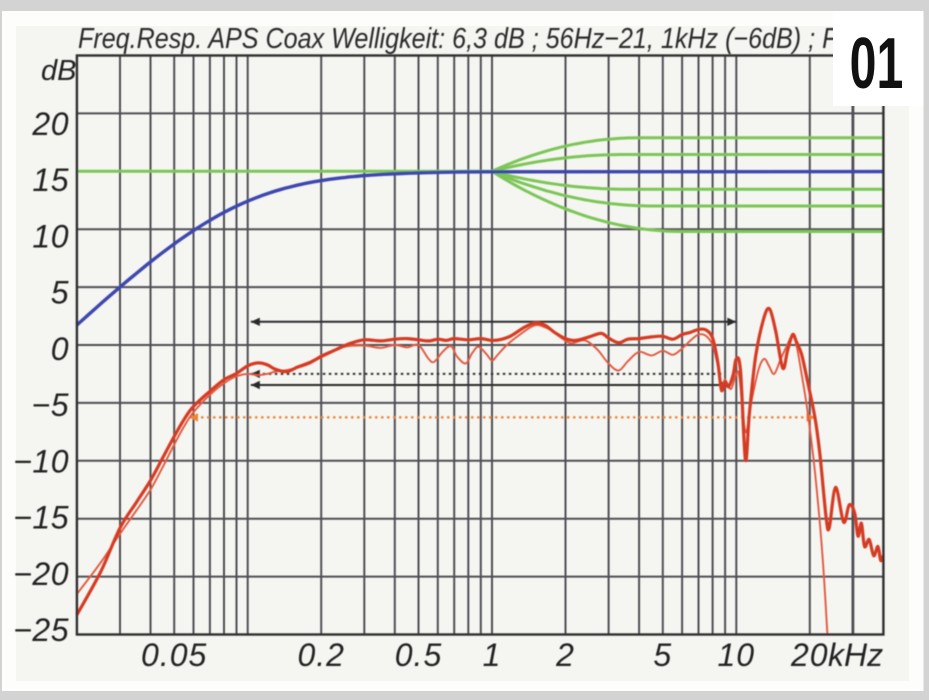  Describe the element at coordinates (50, 180) in the screenshot. I see `svg-text: 15` at that location.